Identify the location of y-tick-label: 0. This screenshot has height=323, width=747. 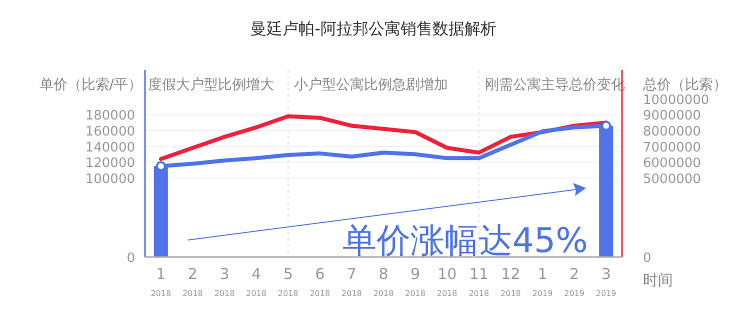
(130, 258).